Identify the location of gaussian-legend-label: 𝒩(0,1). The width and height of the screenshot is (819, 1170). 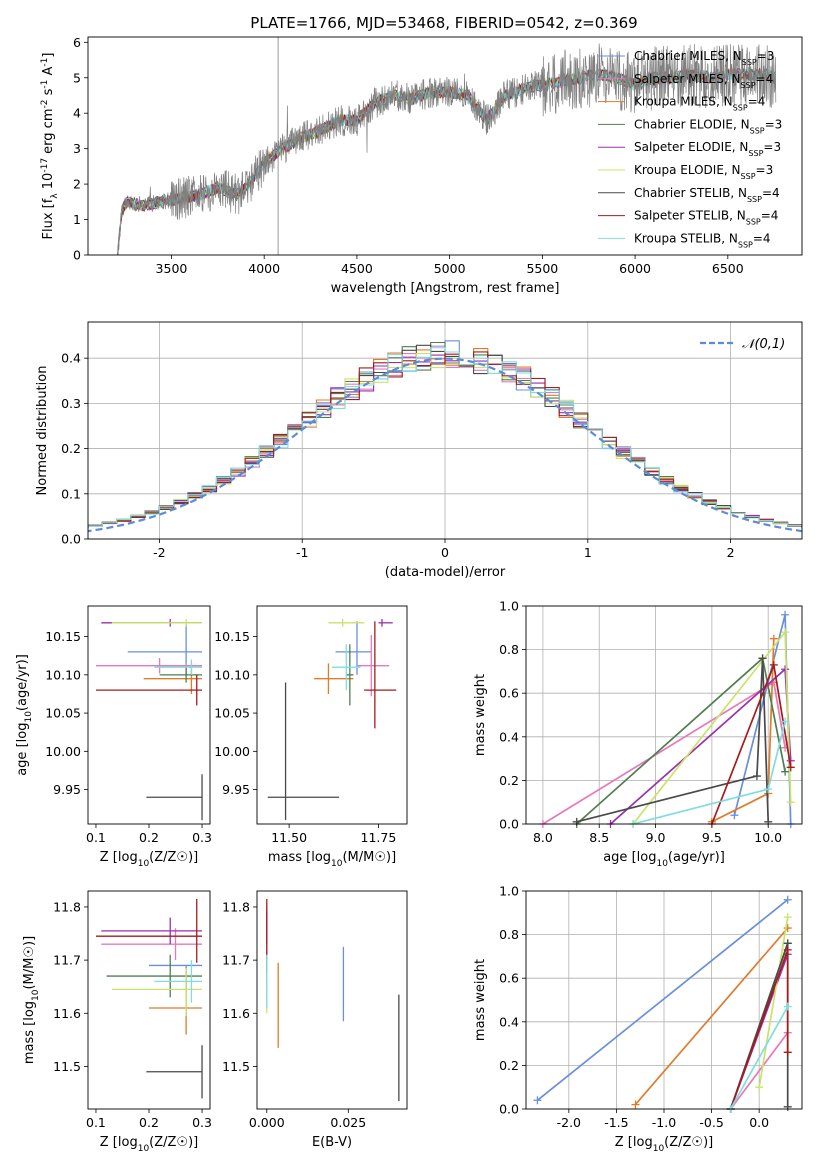
(763, 344).